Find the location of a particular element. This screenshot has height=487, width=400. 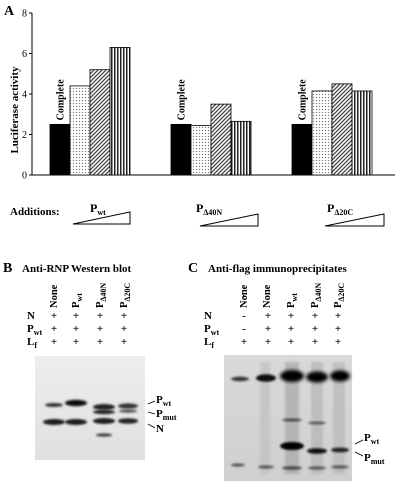

complete-labels: Complete Complete Complete is located at coordinates (182, 100).